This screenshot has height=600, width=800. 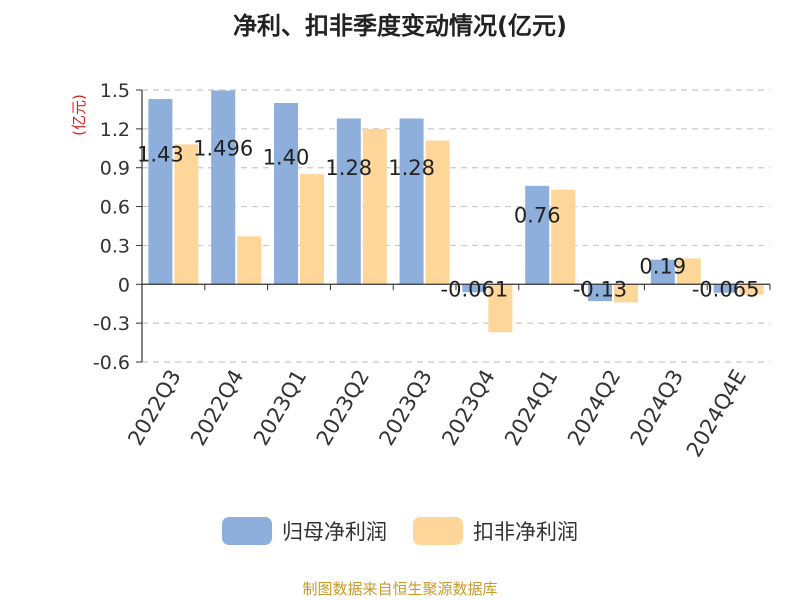 What do you see at coordinates (111, 363) in the screenshot?
I see `y-tick-label: -0.6` at bounding box center [111, 363].